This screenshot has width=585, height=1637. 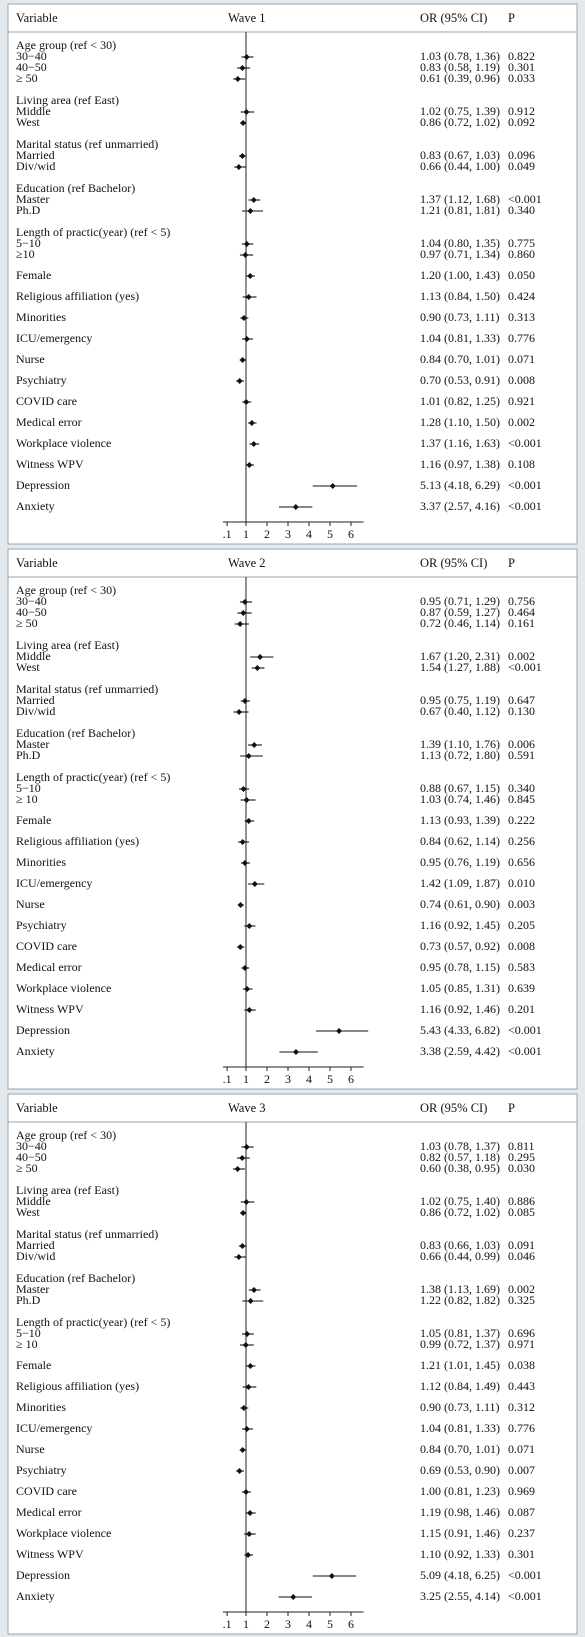 What do you see at coordinates (247, 1108) in the screenshot?
I see `panel-title: Wave 3` at bounding box center [247, 1108].